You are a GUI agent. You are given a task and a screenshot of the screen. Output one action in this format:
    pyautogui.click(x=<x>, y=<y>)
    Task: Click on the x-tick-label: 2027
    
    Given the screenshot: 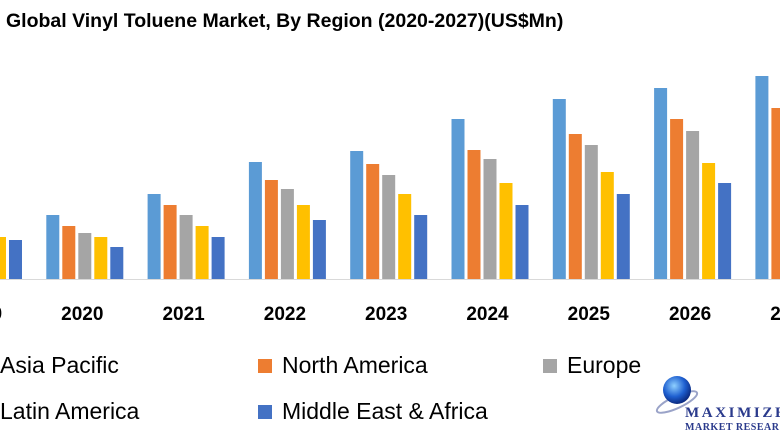 What is the action you would take?
    pyautogui.click(x=775, y=314)
    